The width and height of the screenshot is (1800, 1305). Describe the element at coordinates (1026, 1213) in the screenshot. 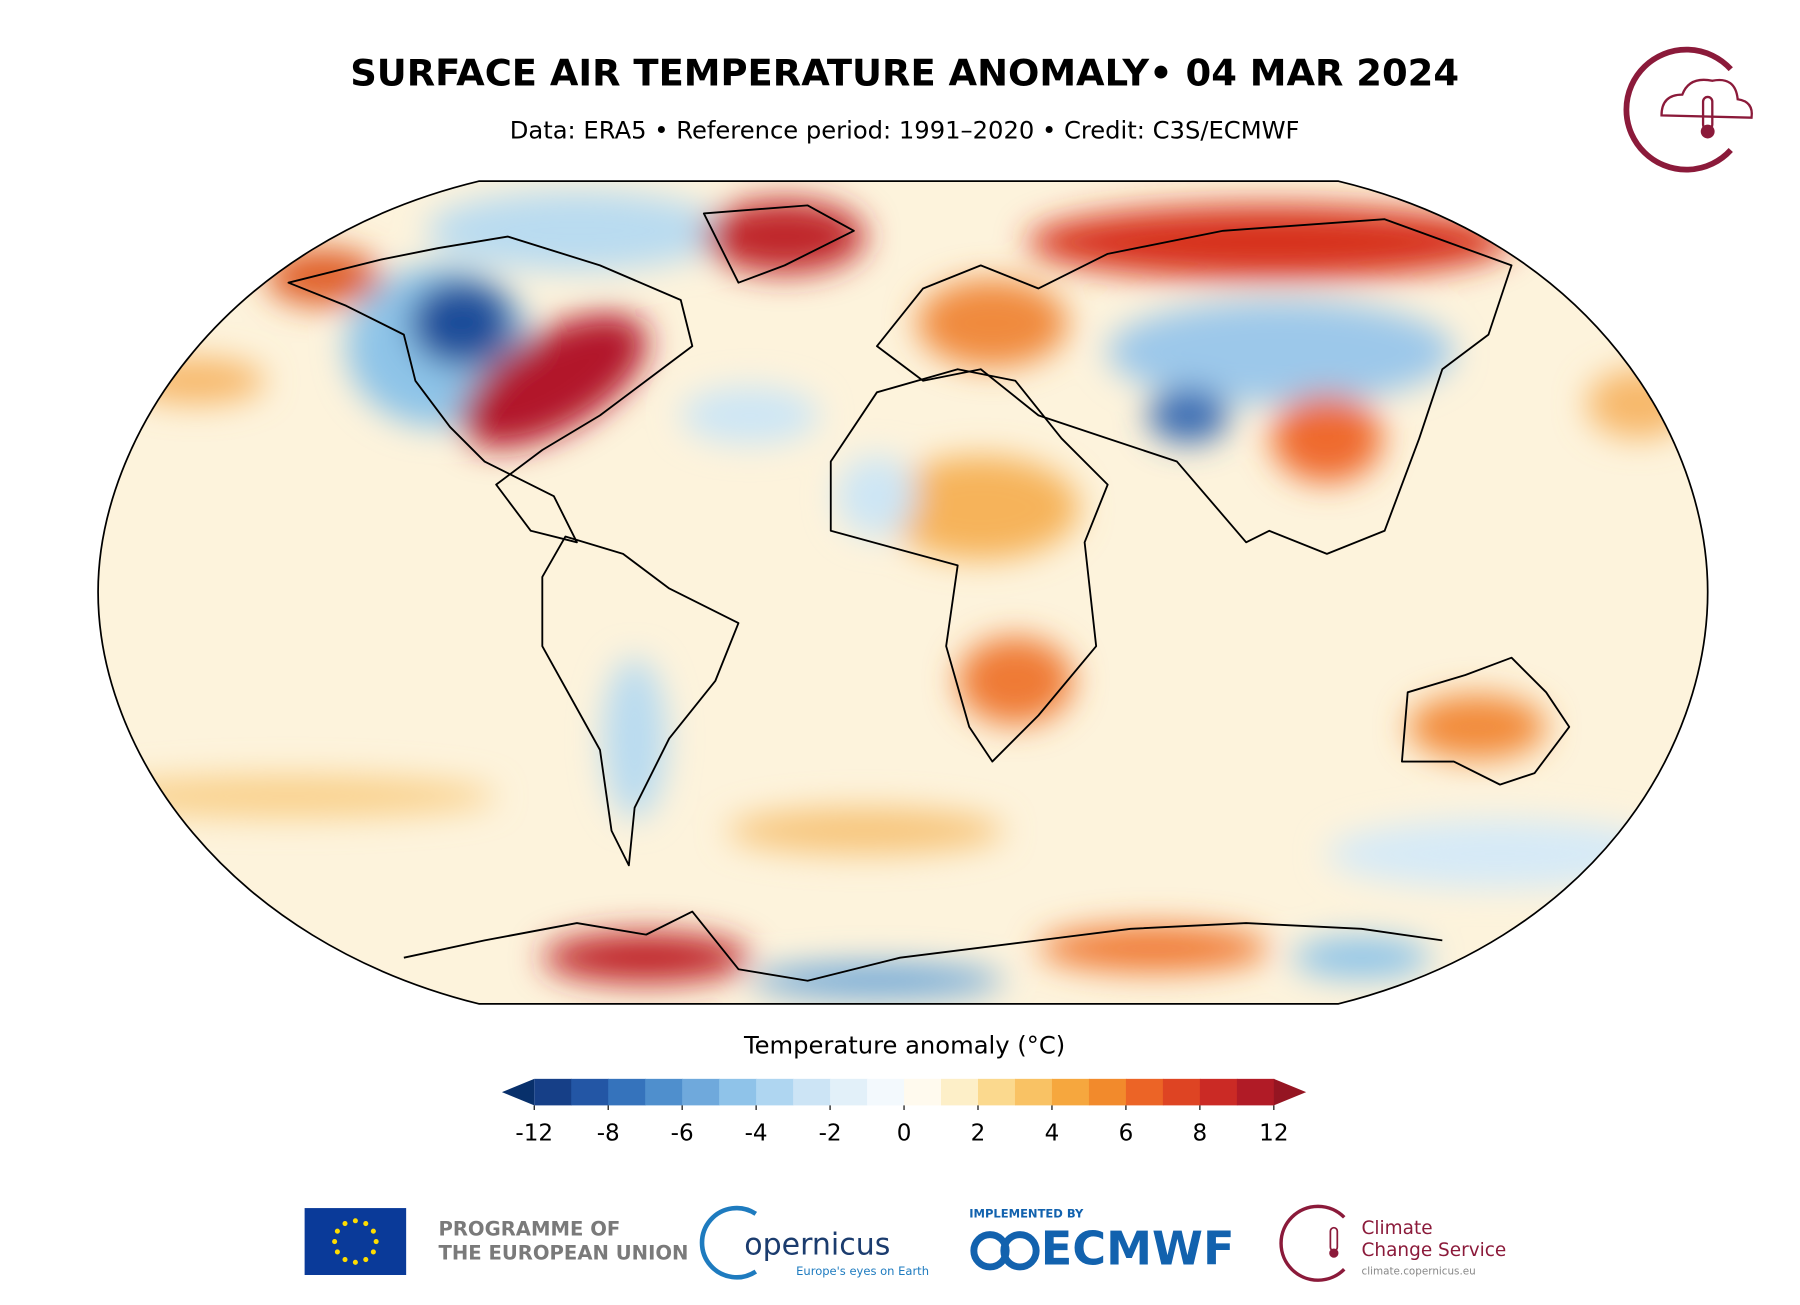

I see `ecmwf-note: IMPLEMENTED BY` at that location.